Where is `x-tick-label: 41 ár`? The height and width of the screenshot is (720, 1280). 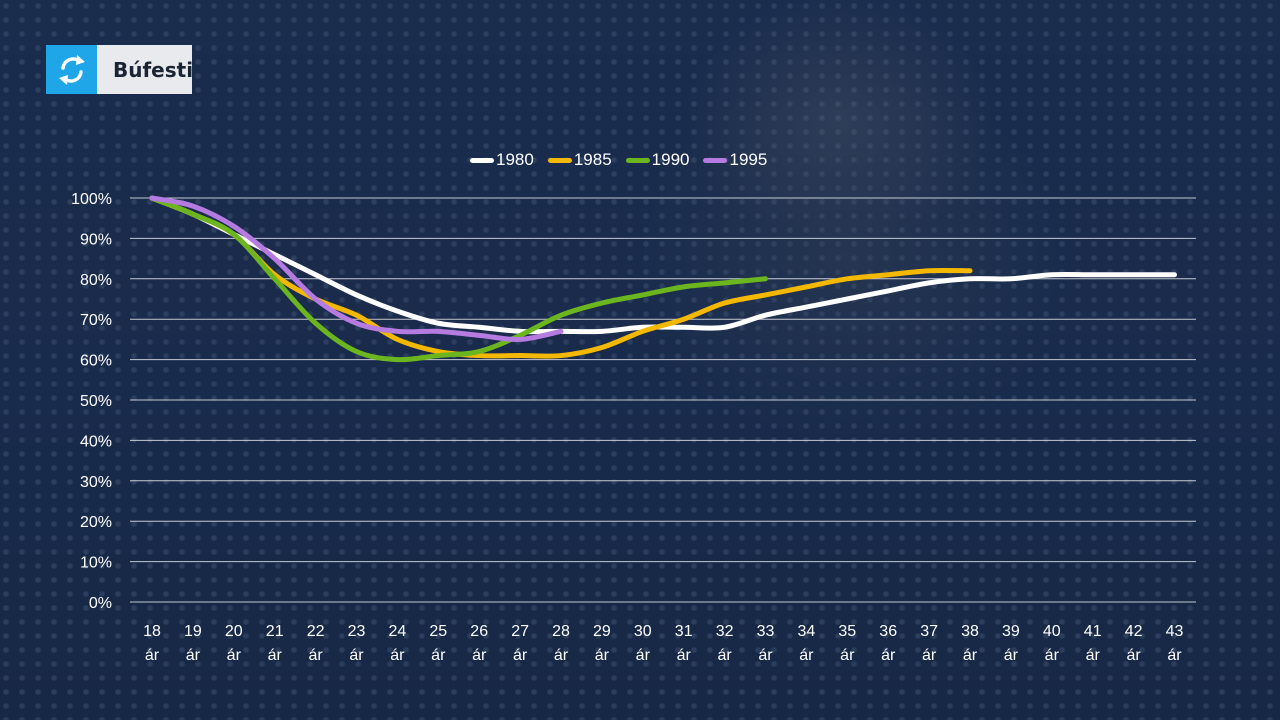 x-tick-label: 41 ár is located at coordinates (1093, 643).